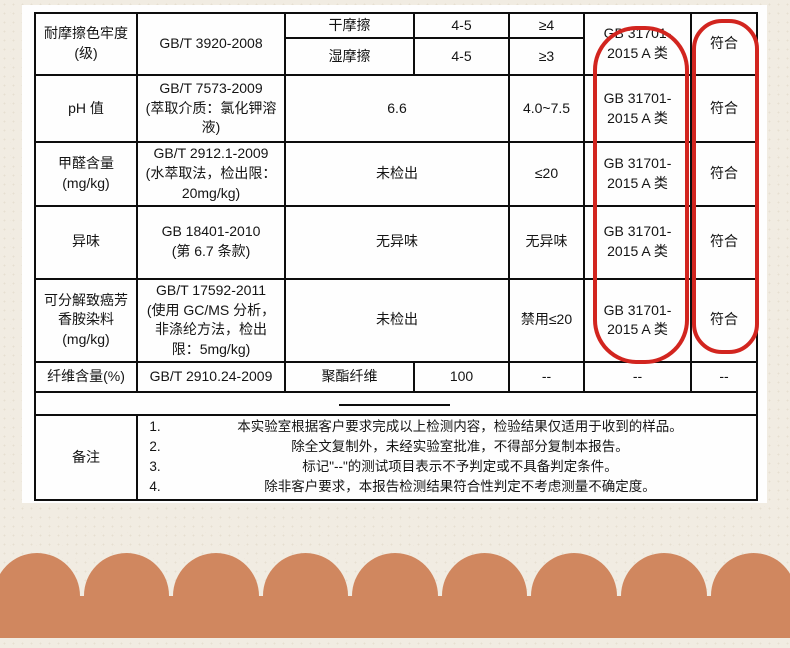 This screenshot has height=648, width=790. Describe the element at coordinates (460, 427) in the screenshot. I see `note-text: 本实验室根据客户要求完成以上检测内容，检验结果仅适用于收到的样品。` at that location.